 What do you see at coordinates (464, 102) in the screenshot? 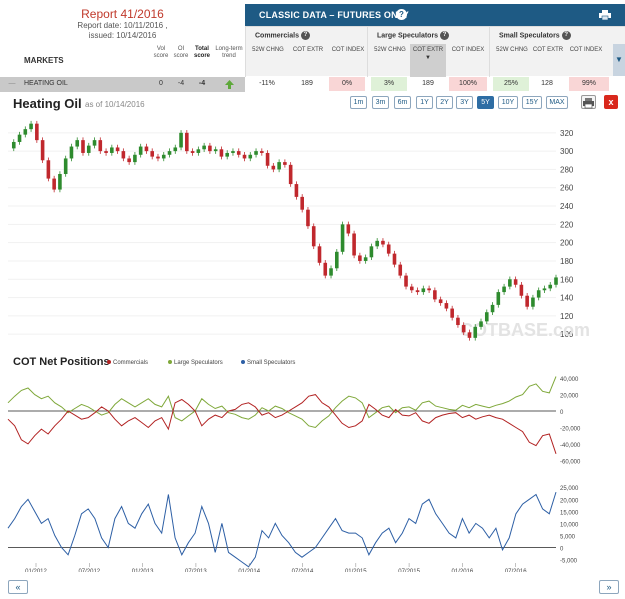
I see `range-3y-button: 3Y` at bounding box center [464, 102].